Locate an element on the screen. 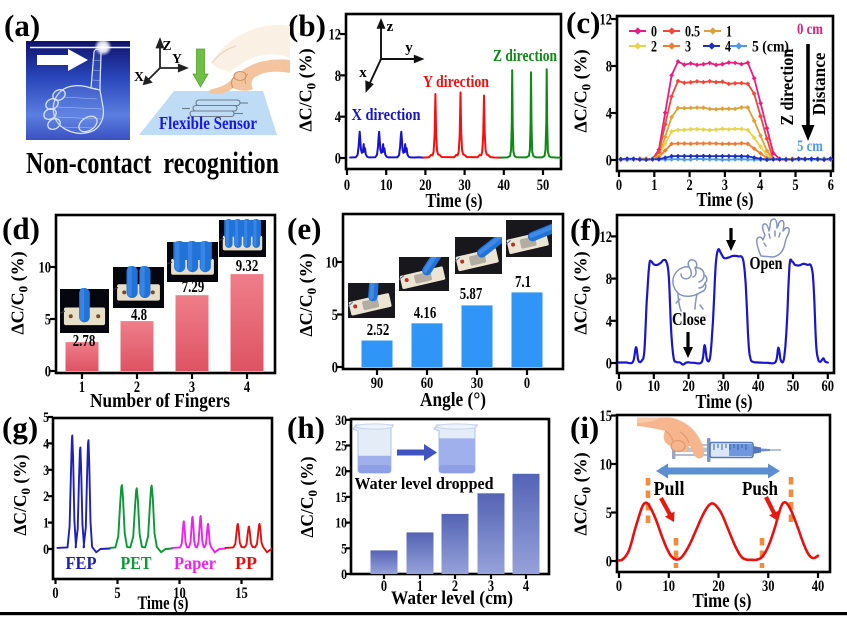 The width and height of the screenshot is (847, 620). svg-text: FEP is located at coordinates (81, 563).